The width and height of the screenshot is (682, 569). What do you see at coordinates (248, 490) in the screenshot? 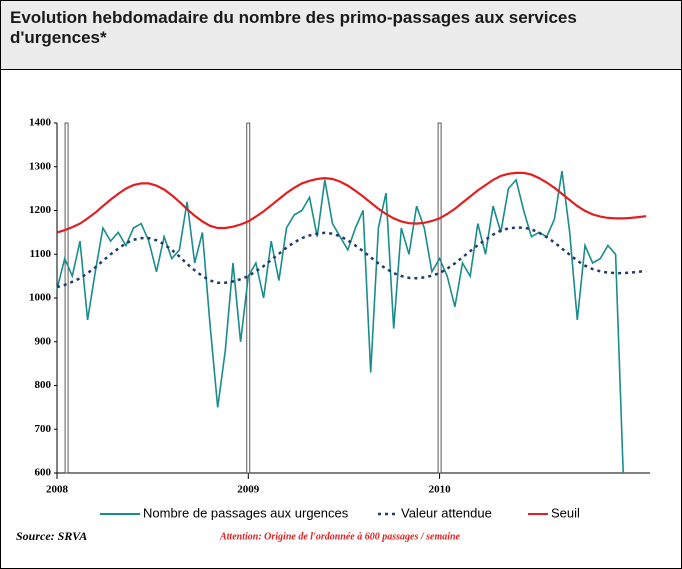
I see `x-tick-label: 2009` at bounding box center [248, 490].